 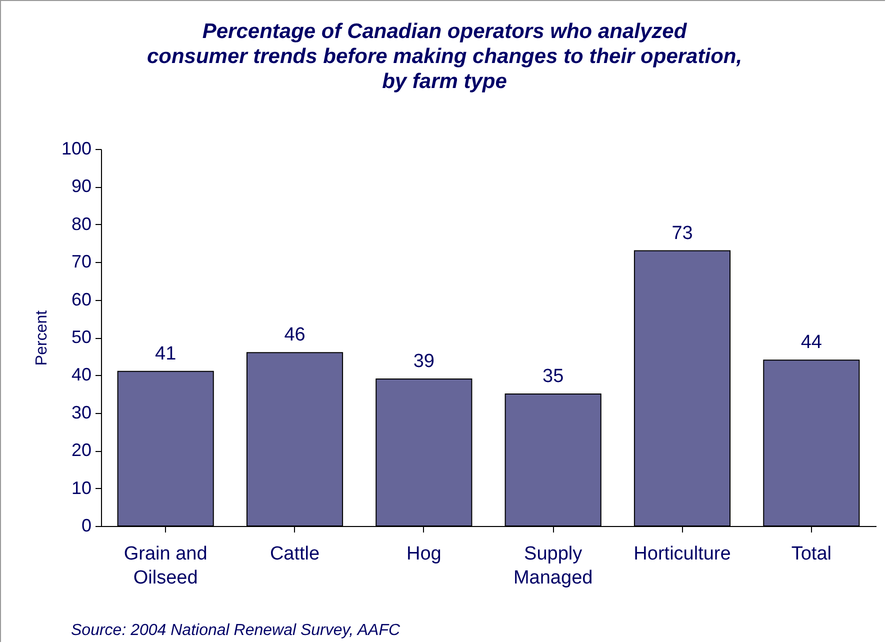 I want to click on source-note: Source: 2004 National Renewal Survey, AAFC, so click(x=235, y=630).